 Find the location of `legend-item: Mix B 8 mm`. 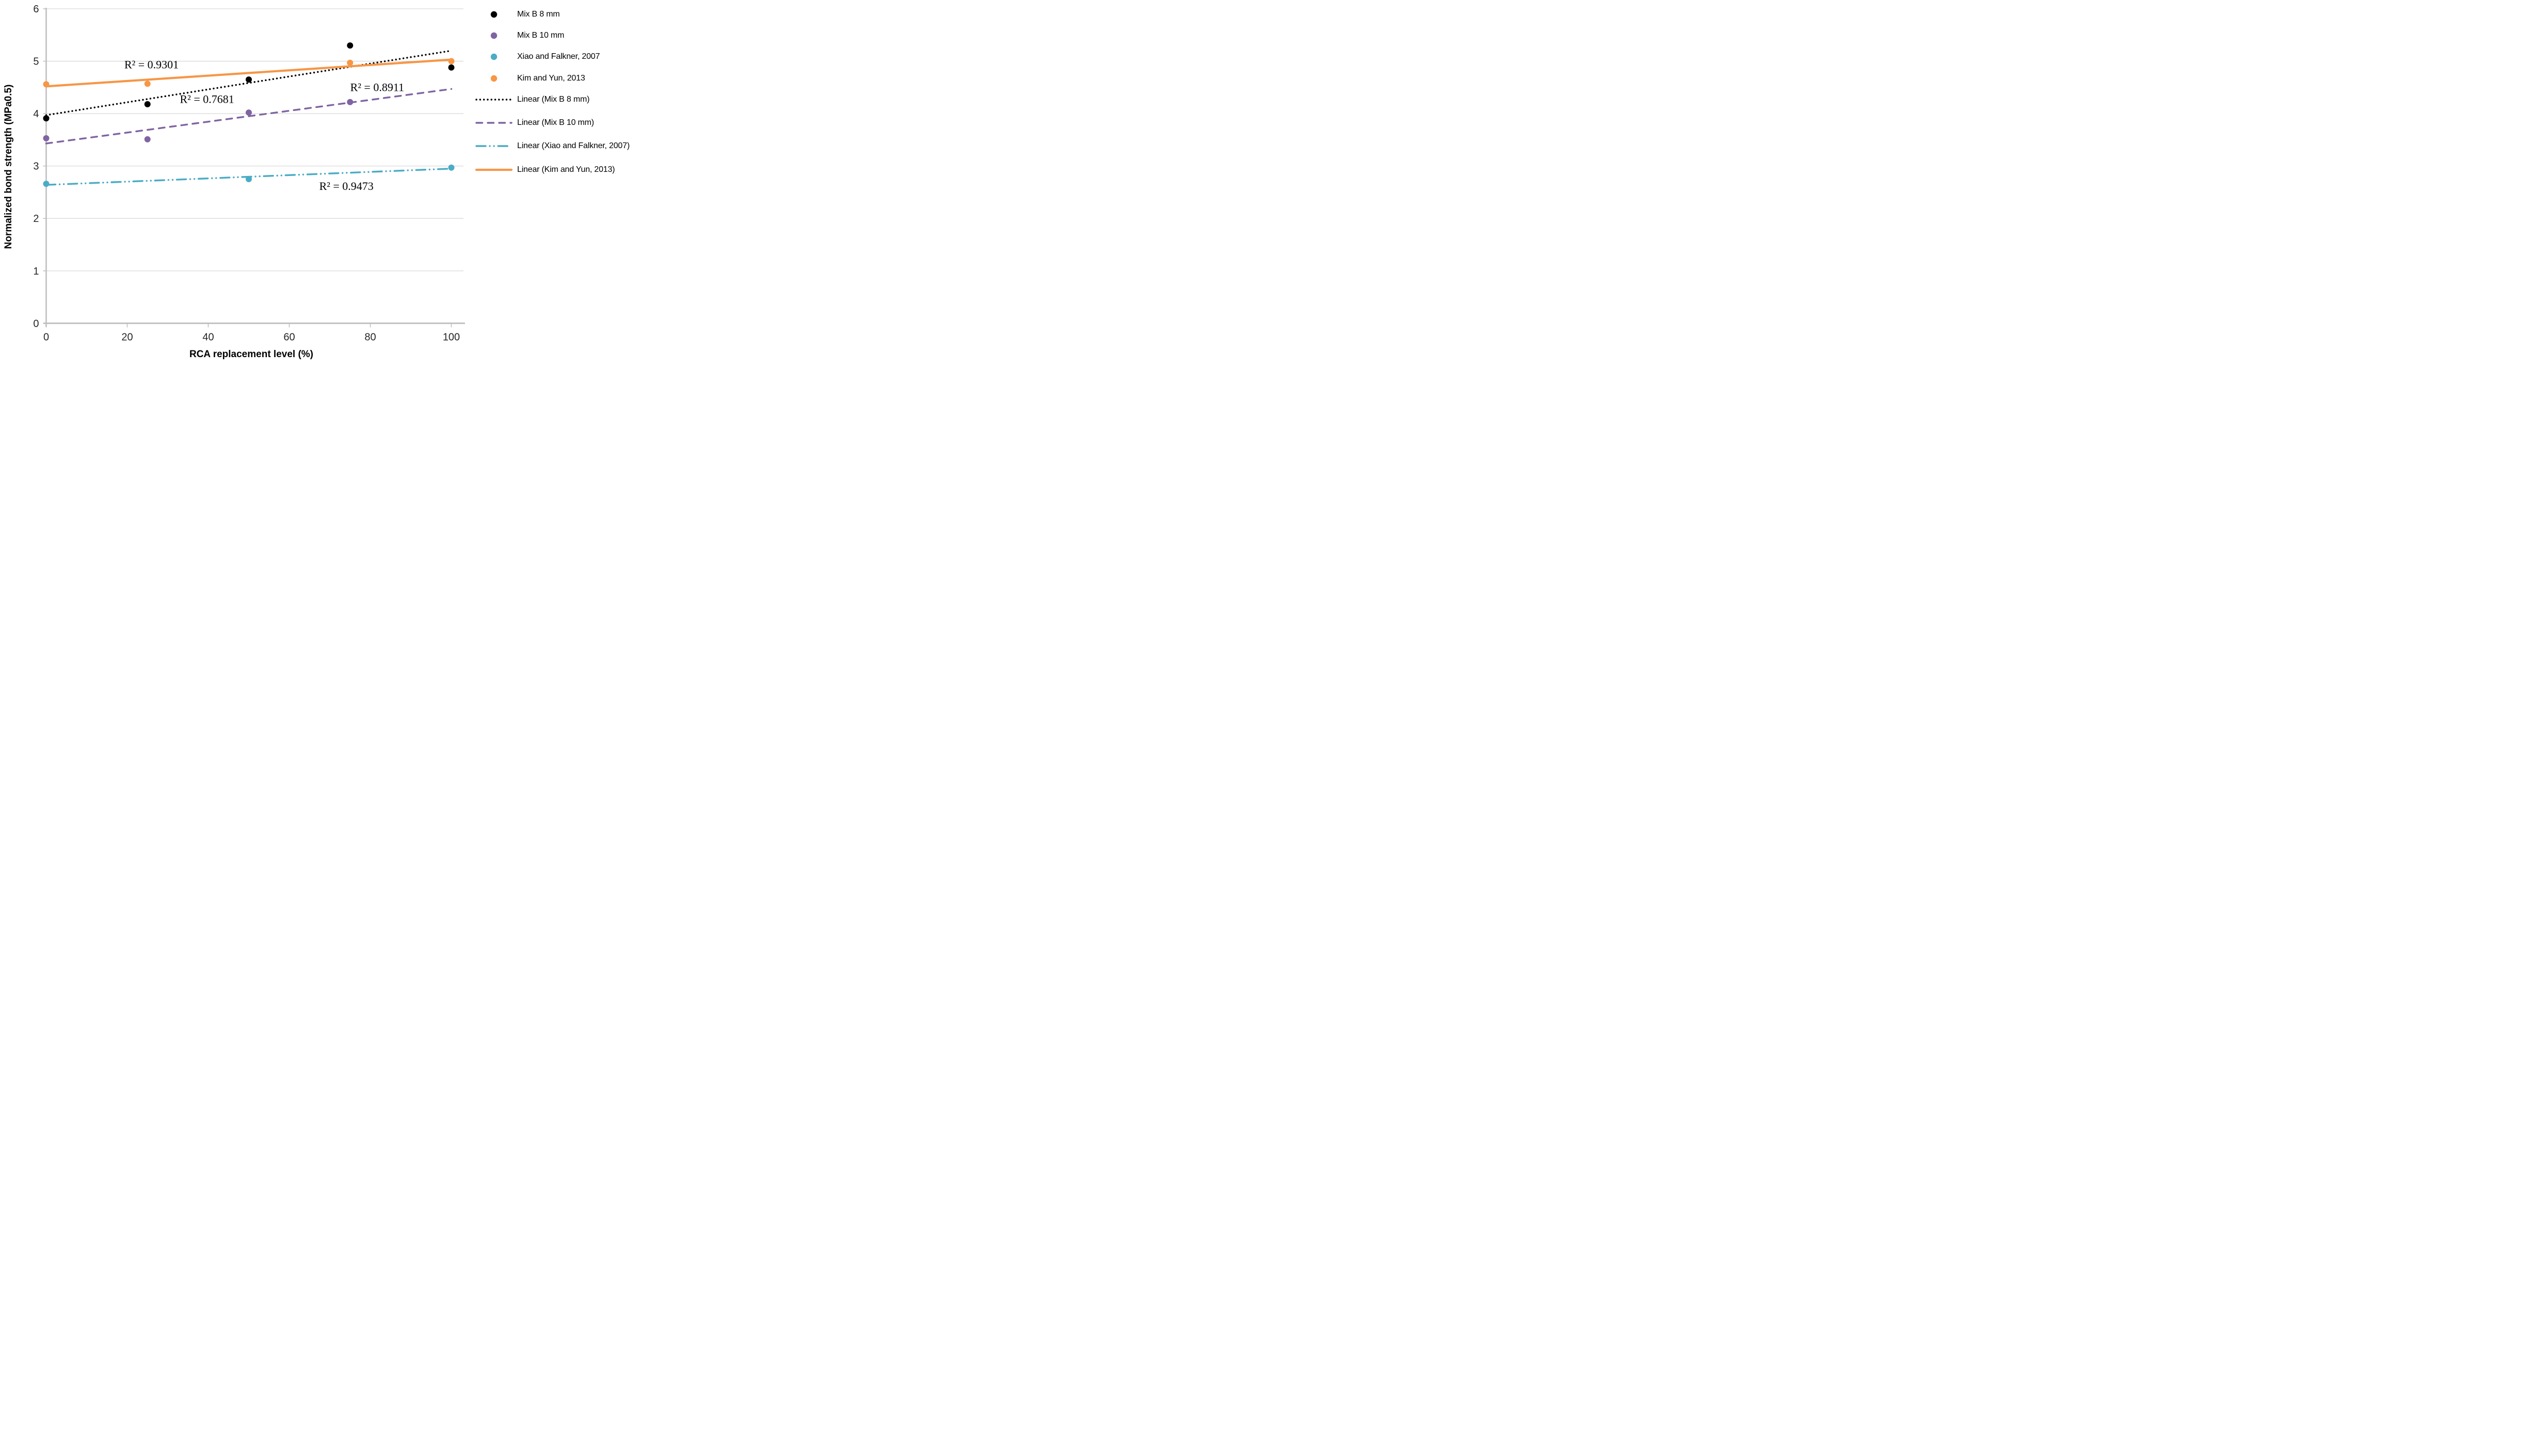

legend-item: Mix B 8 mm is located at coordinates (517, 14).